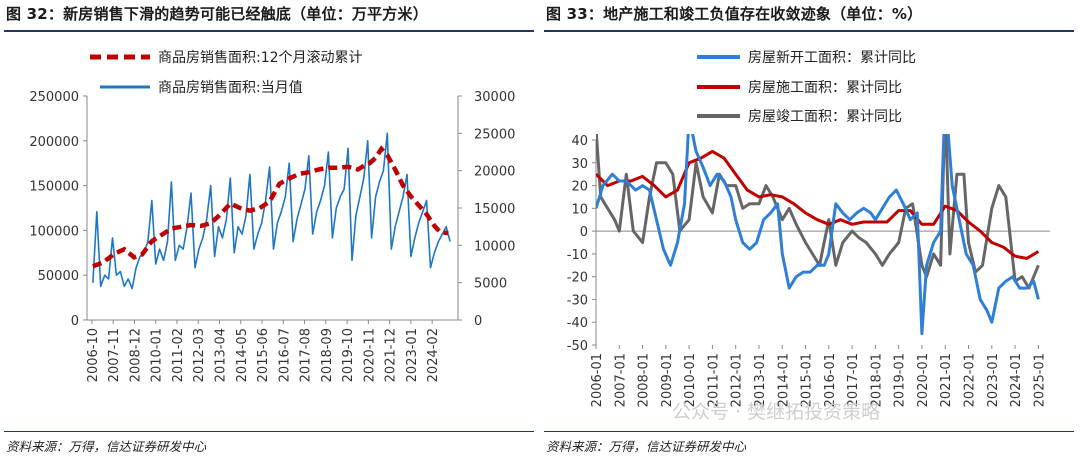  Describe the element at coordinates (970, 380) in the screenshot. I see `x-tick-label: 2022-01` at that location.